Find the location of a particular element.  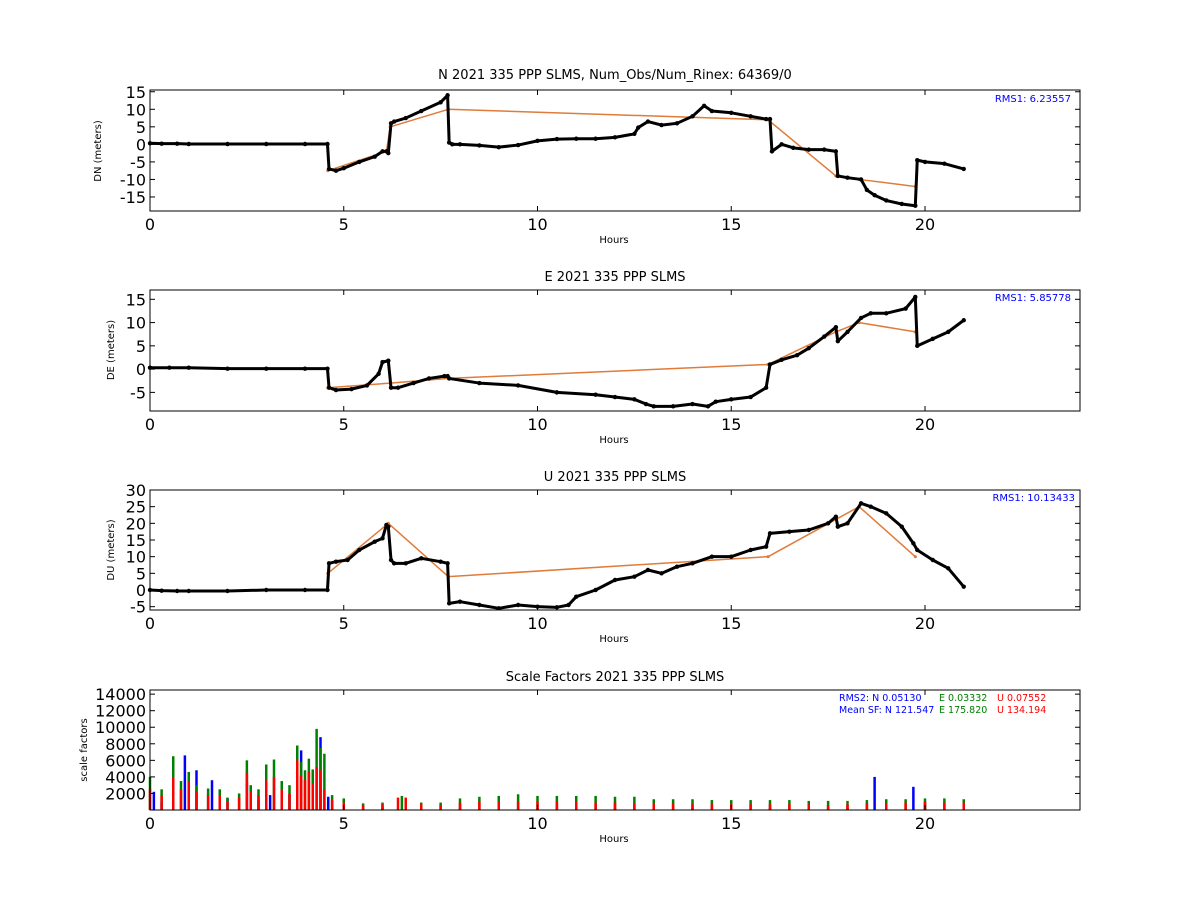

panel-u-ytick-label-30: 30 is located at coordinates (136, 490).